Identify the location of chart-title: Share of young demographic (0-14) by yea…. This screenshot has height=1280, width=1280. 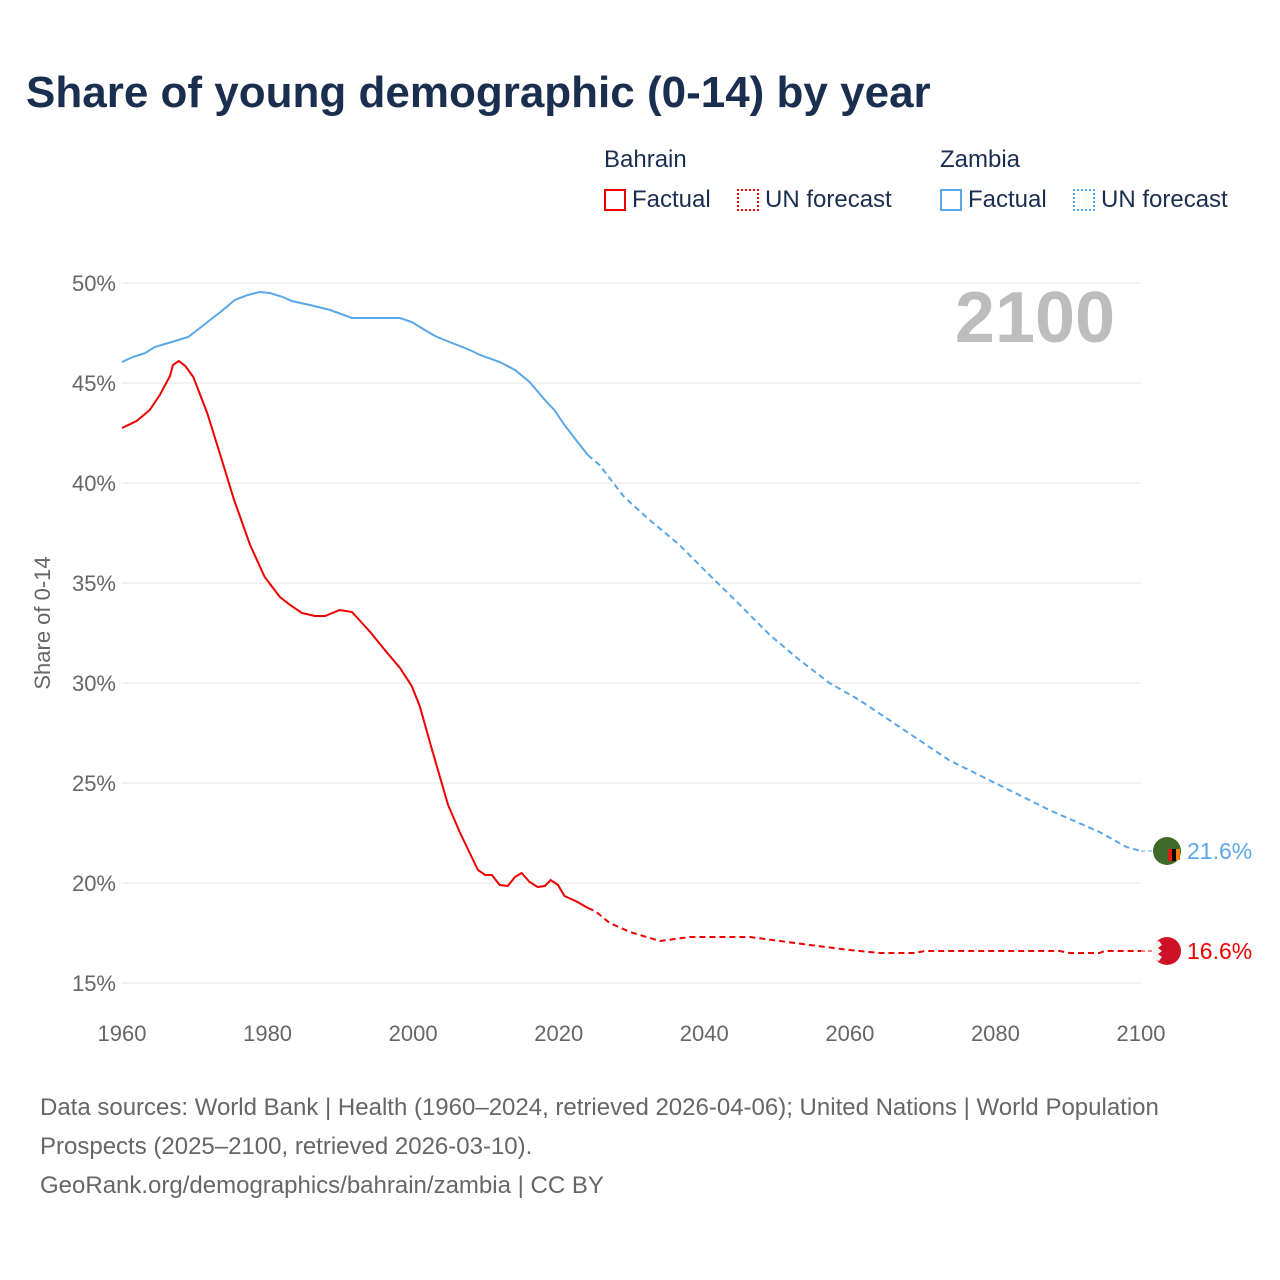
(478, 92).